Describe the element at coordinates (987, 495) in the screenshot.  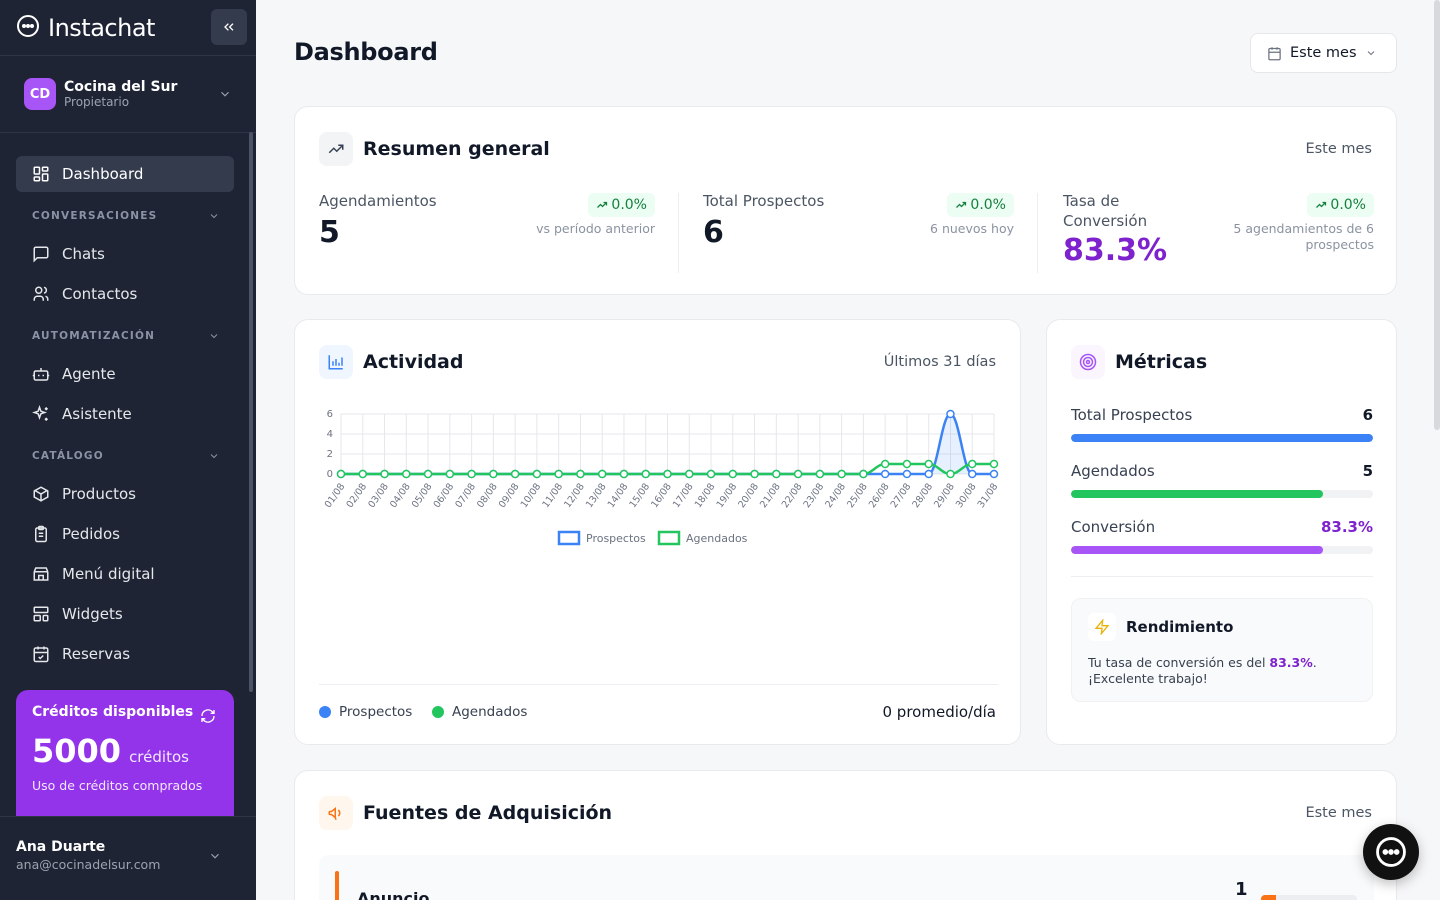
I see `x-tick-label: 31/08` at that location.